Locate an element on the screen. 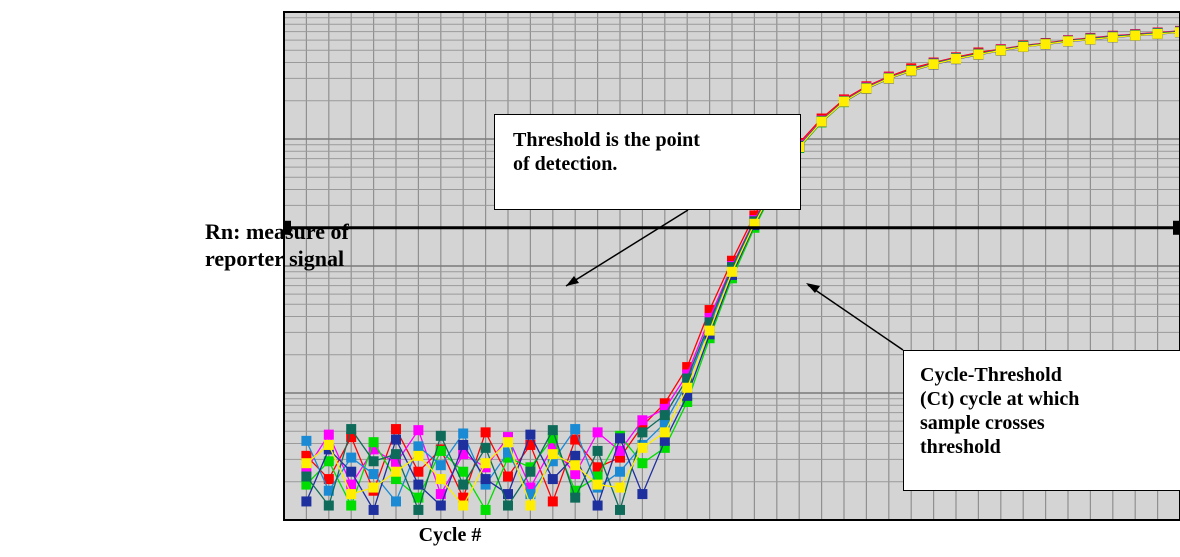 The width and height of the screenshot is (1180, 557). threshold-arrowhead is located at coordinates (572, 281).